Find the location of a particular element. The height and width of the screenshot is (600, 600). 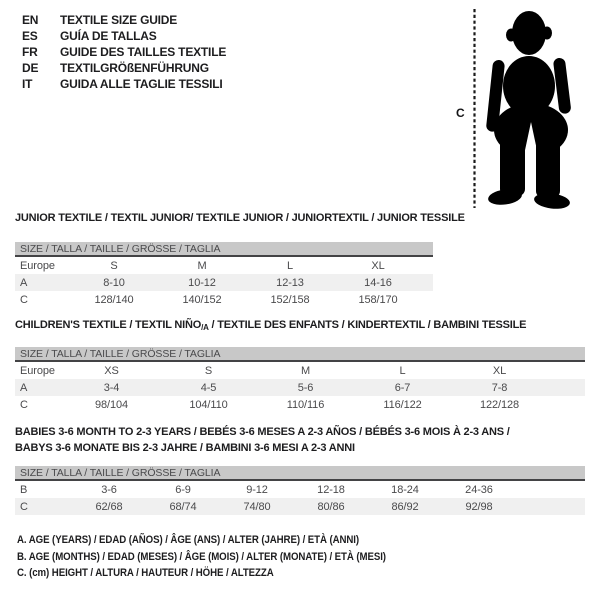

table-row-age-months: B 3-6 6-9 9-12 12-18 18-24 24-36 is located at coordinates (300, 489).